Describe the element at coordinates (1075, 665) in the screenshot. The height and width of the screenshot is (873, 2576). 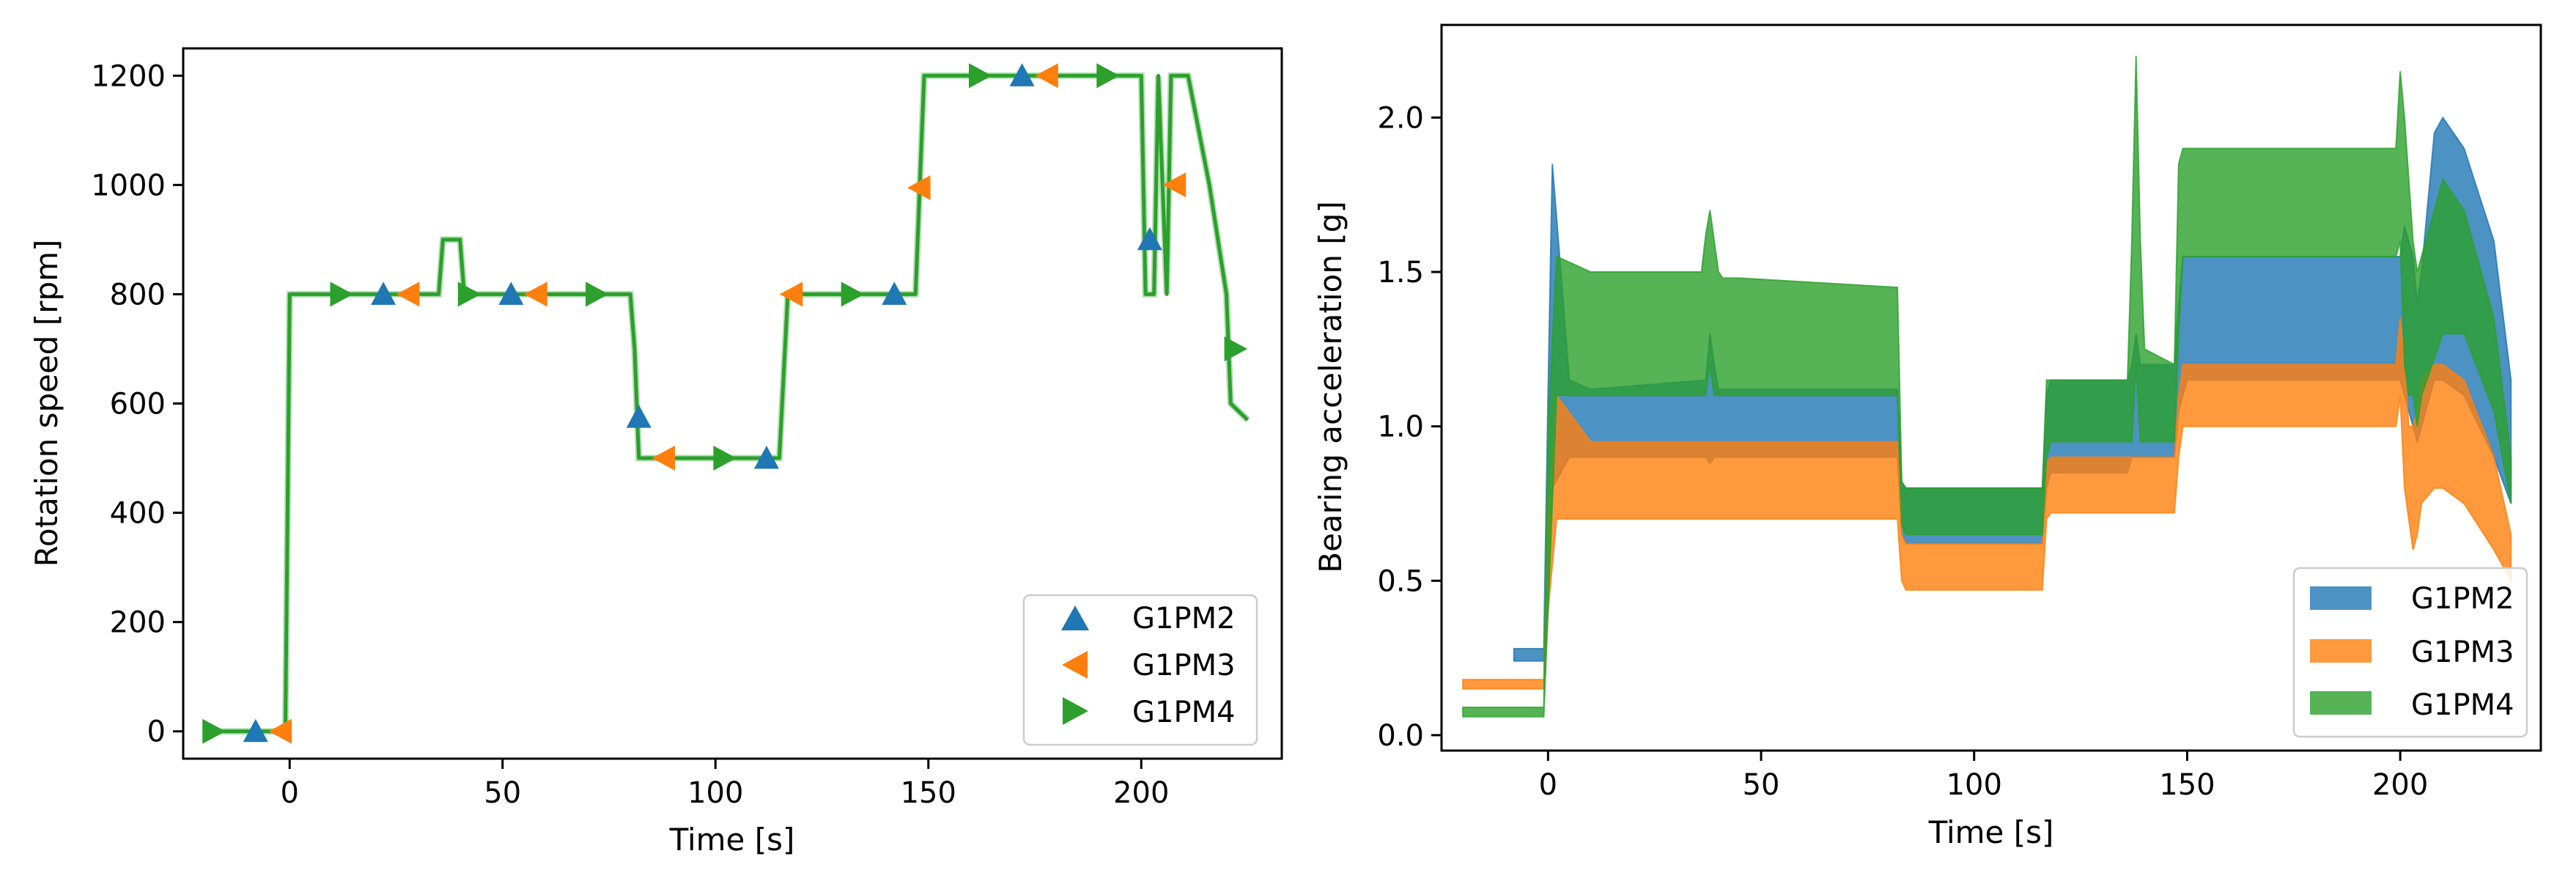
I see `legend-marker-triangle-left-icon` at that location.